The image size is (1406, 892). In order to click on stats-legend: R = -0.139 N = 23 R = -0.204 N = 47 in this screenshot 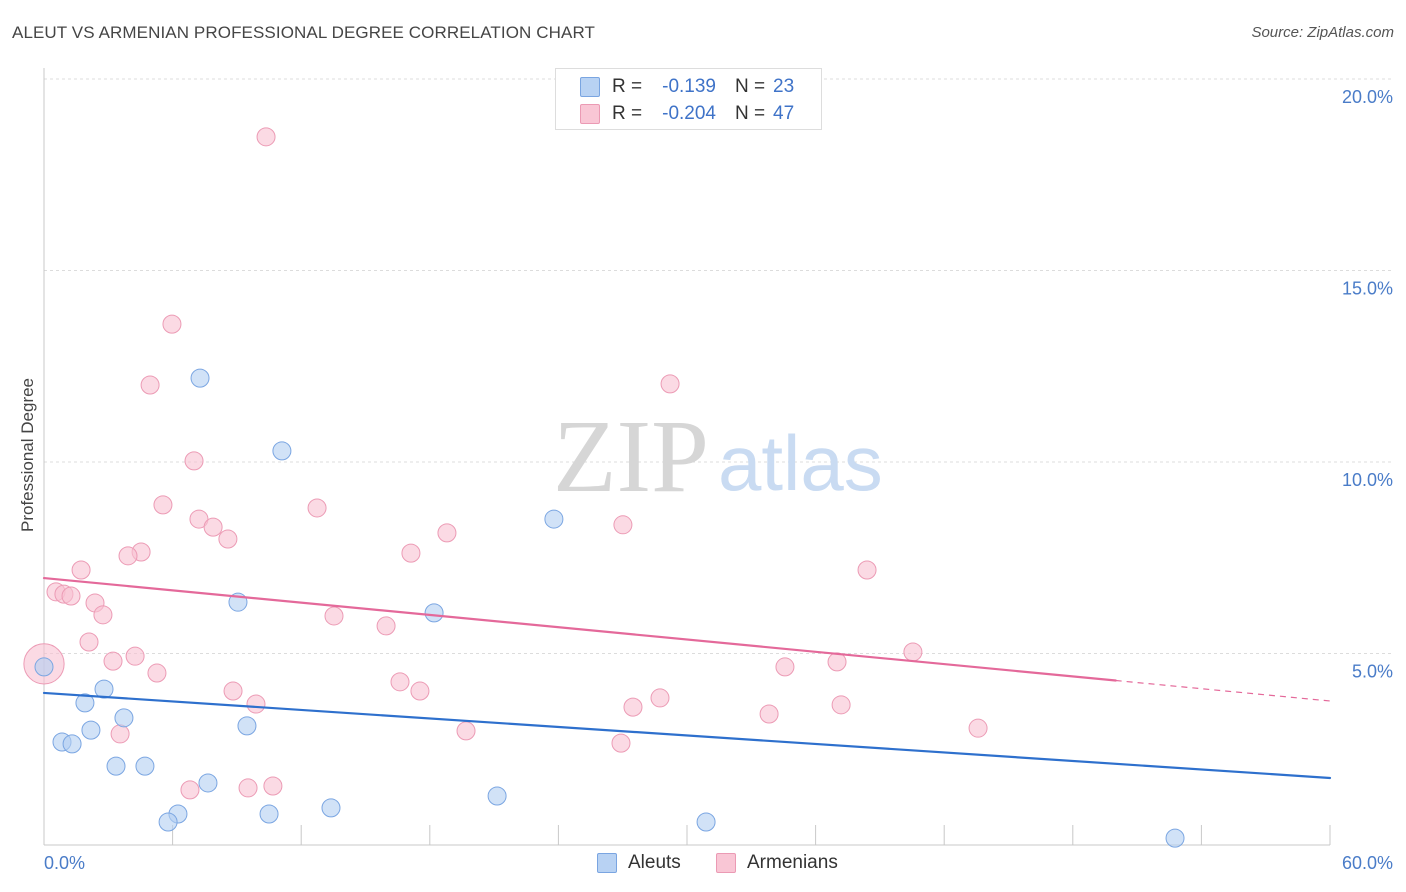, I will do `click(688, 99)`.